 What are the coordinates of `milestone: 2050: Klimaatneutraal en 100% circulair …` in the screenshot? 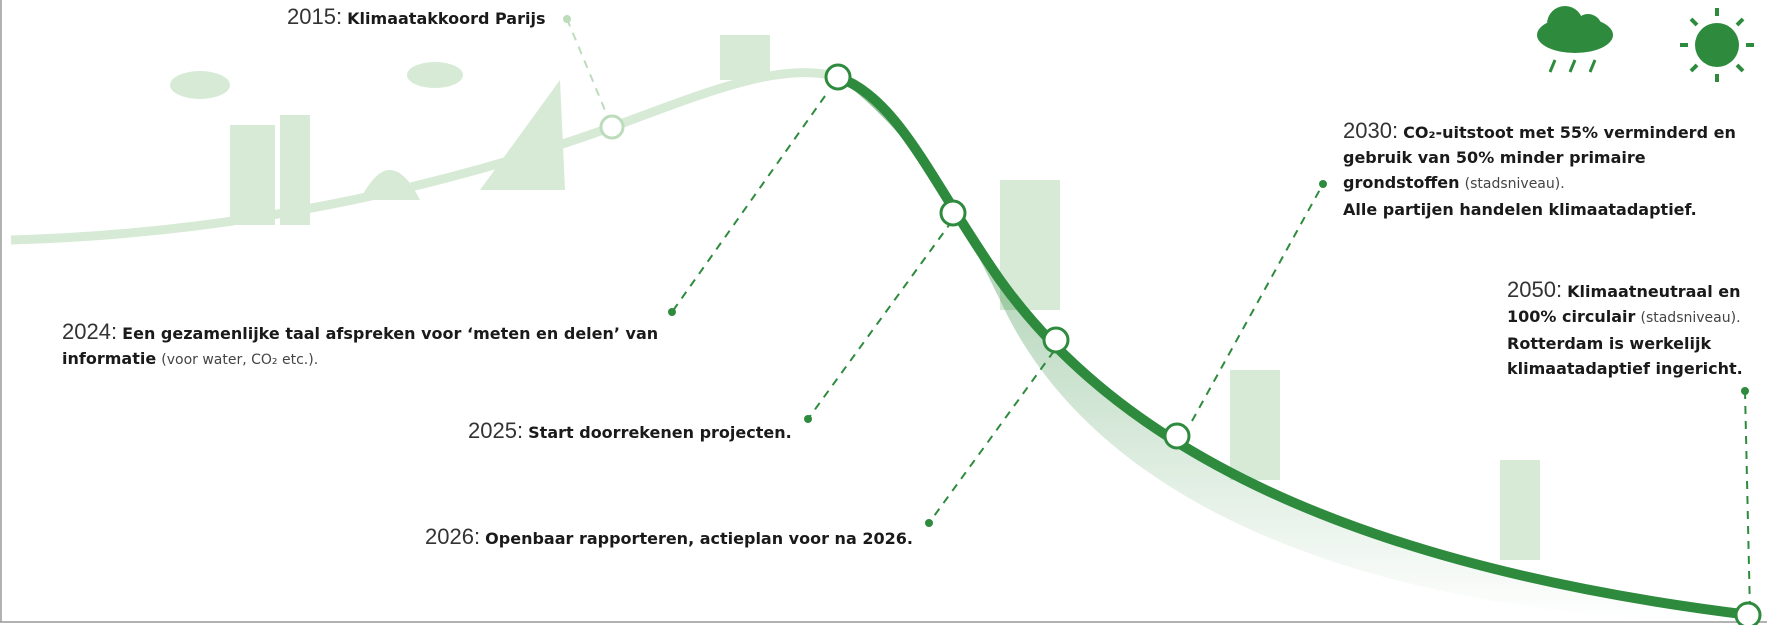 It's located at (1634, 329).